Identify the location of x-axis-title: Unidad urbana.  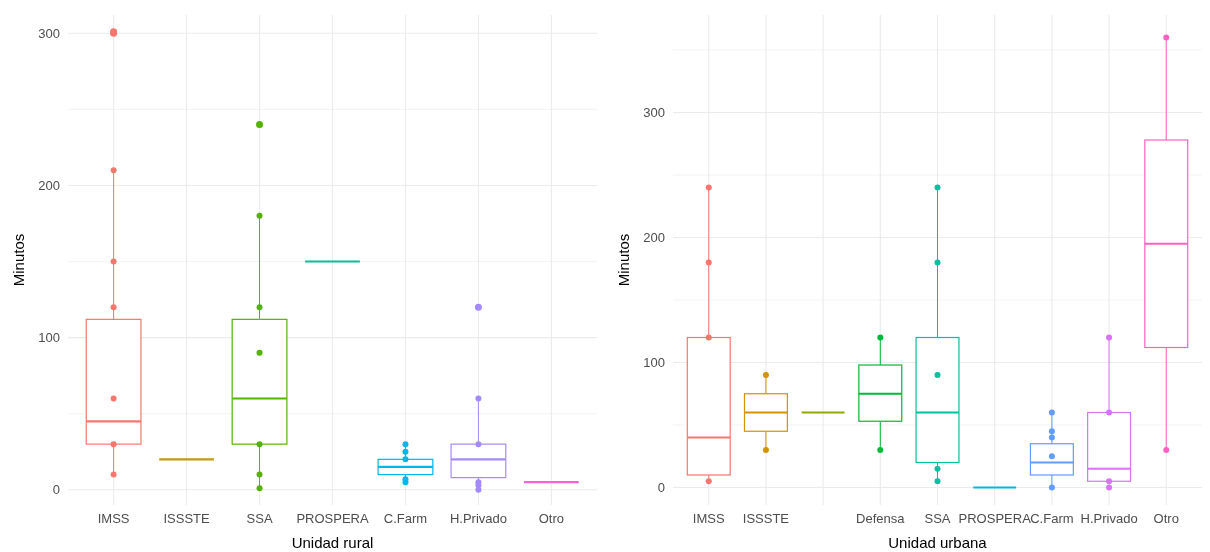
(938, 542).